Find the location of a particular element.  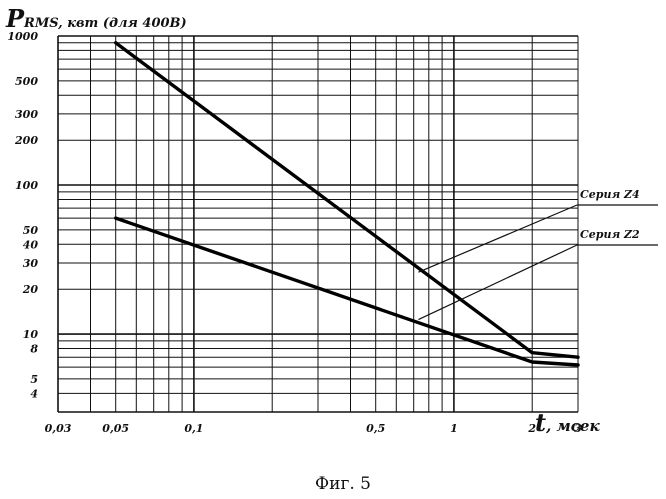

y-tick-label: 200 is located at coordinates (26, 140).